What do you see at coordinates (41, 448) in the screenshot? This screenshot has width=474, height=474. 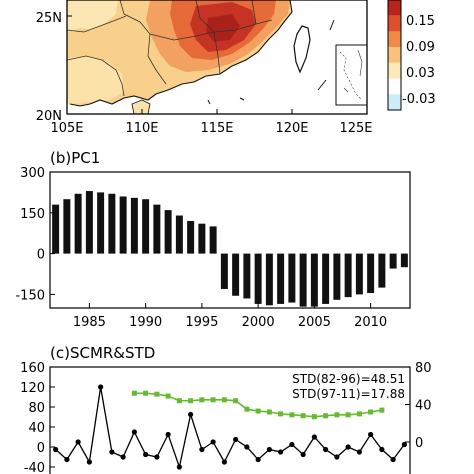 I see `scmr-ytick-label: 0` at bounding box center [41, 448].